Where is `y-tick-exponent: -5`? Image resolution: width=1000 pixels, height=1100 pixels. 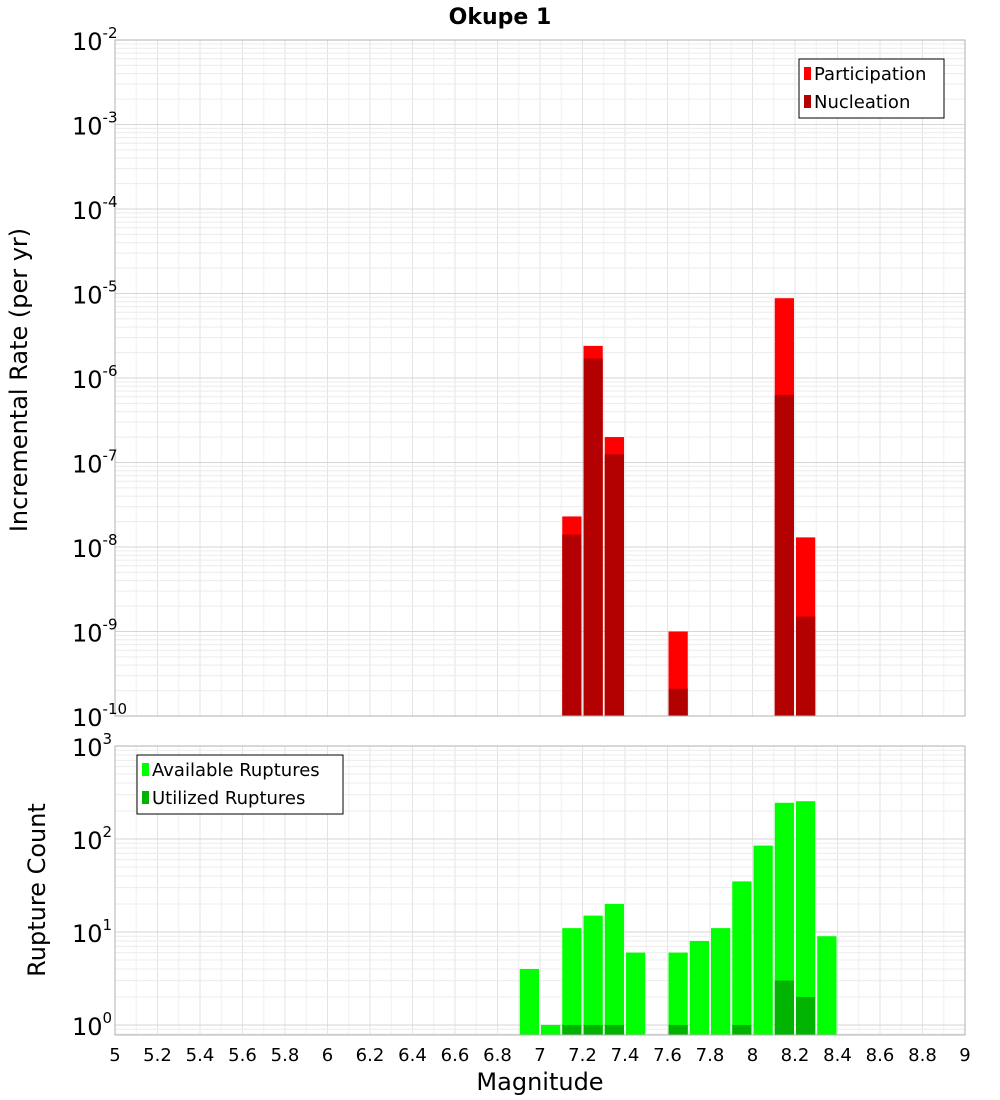 y-tick-exponent: -5 is located at coordinates (110, 287).